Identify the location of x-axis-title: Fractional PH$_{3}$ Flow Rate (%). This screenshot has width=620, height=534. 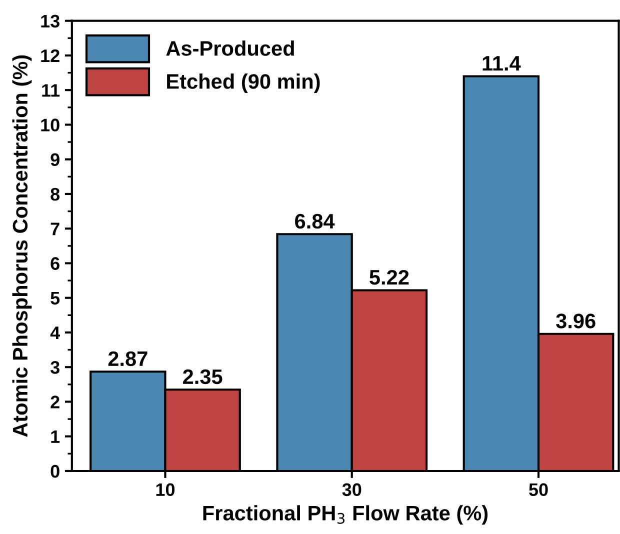
(345, 515).